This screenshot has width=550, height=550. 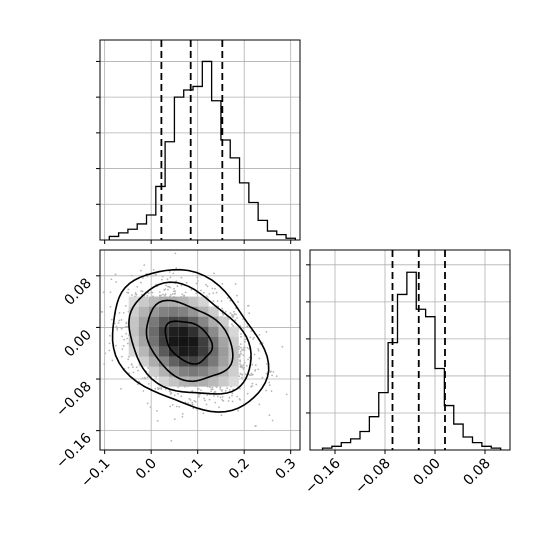 I want to click on y-tick-label: 0.08, so click(x=77, y=291).